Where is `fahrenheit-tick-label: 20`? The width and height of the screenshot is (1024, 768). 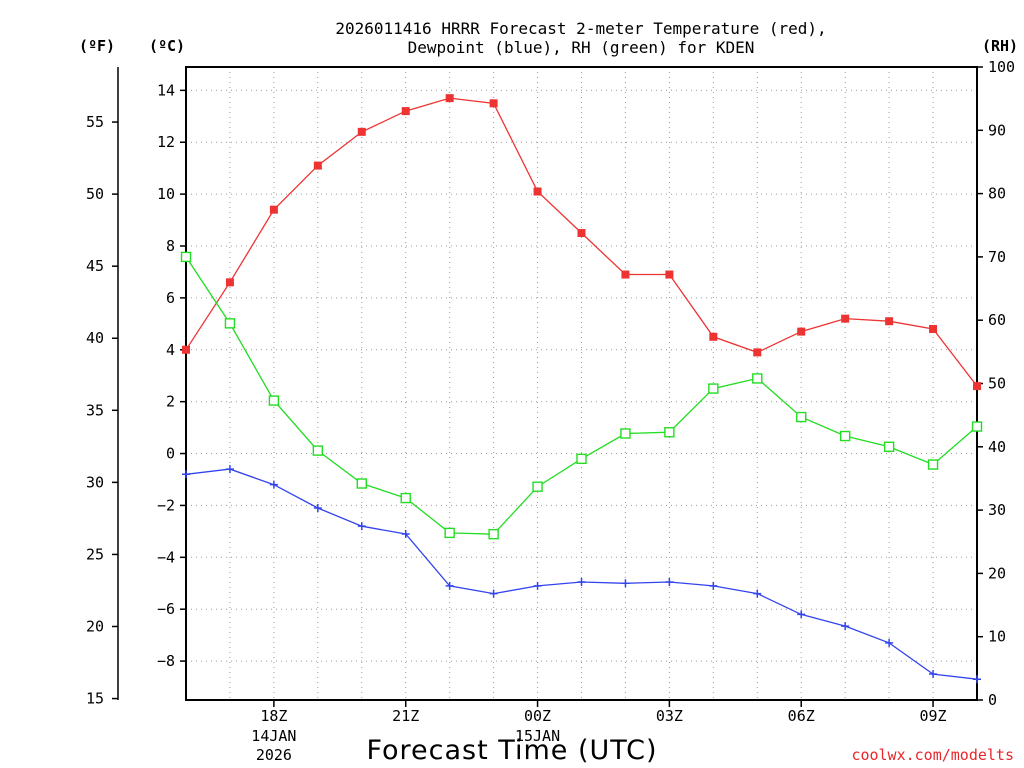
fahrenheit-tick-label: 20 is located at coordinates (95, 626).